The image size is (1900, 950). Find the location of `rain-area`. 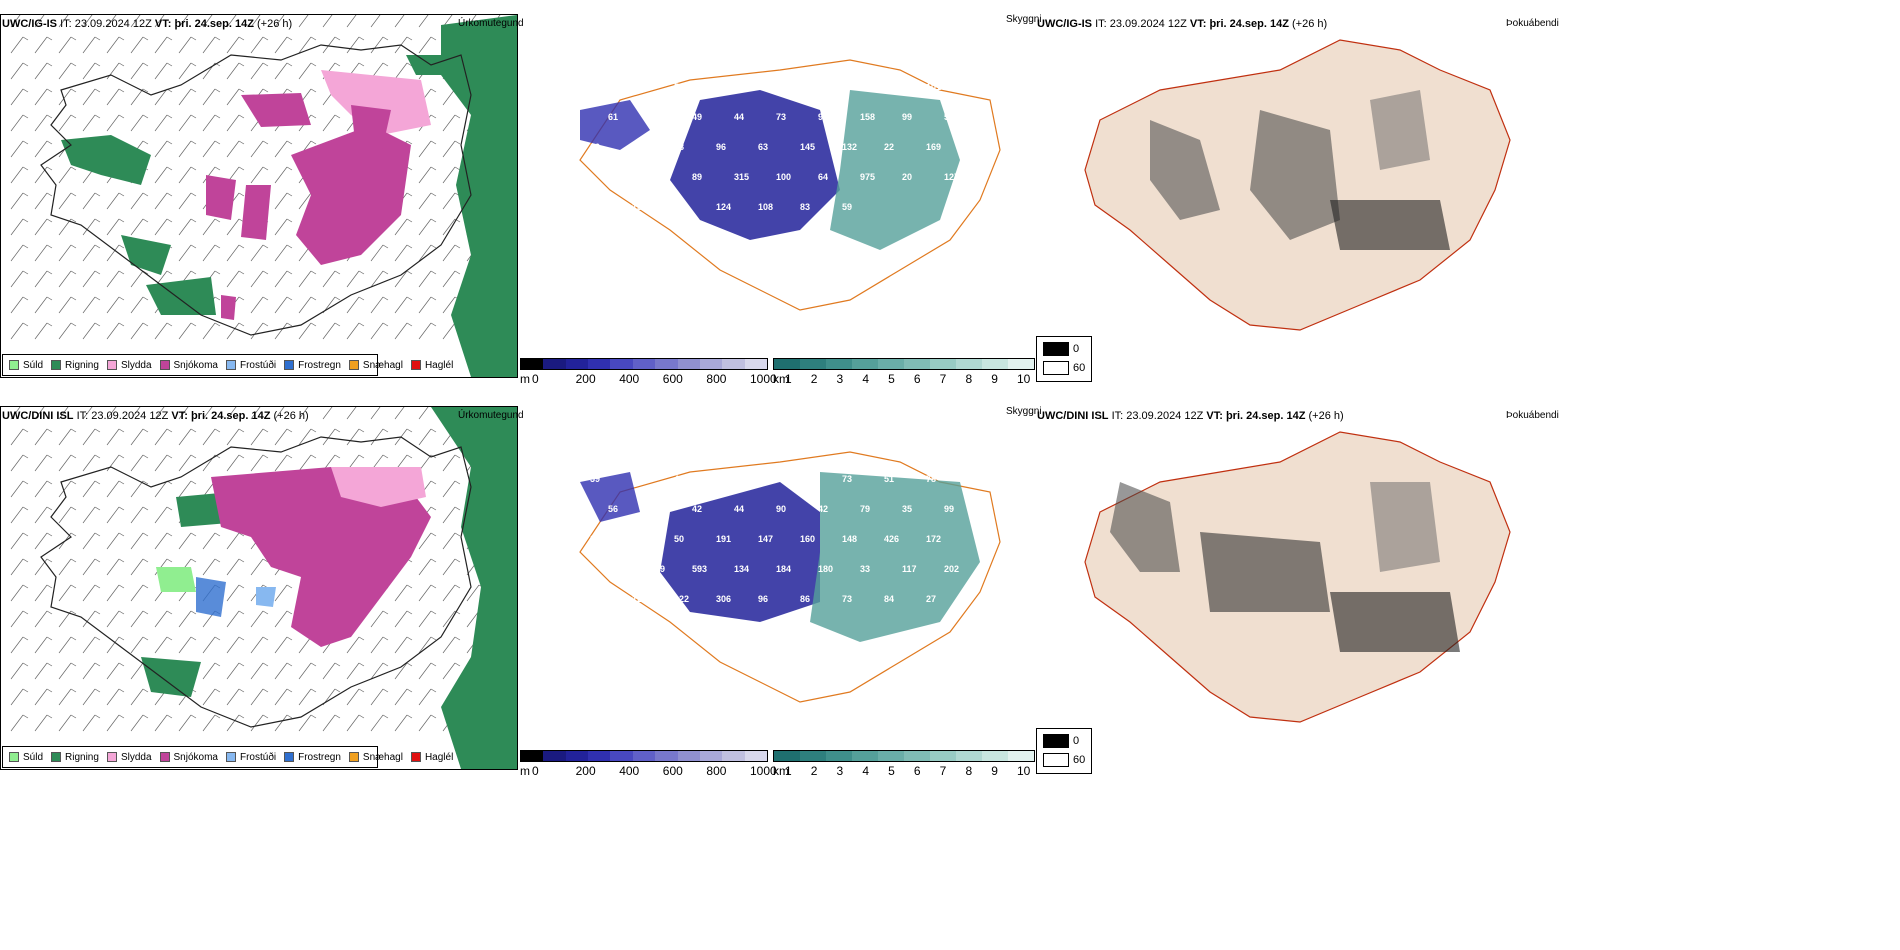

rain-area is located at coordinates (106, 160).